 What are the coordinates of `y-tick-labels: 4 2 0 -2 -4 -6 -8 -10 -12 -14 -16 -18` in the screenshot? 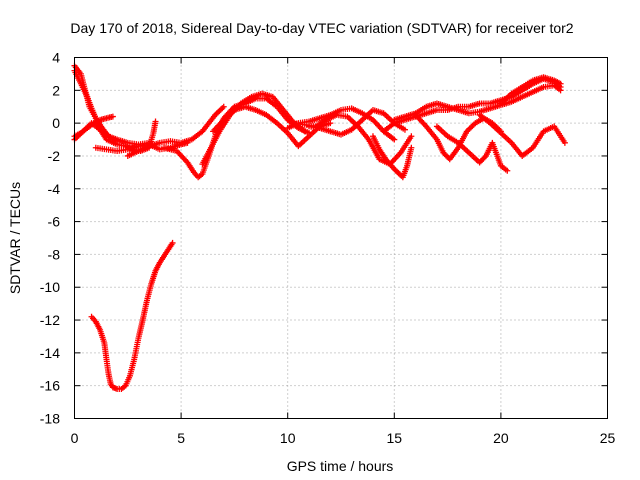 It's located at (50, 238).